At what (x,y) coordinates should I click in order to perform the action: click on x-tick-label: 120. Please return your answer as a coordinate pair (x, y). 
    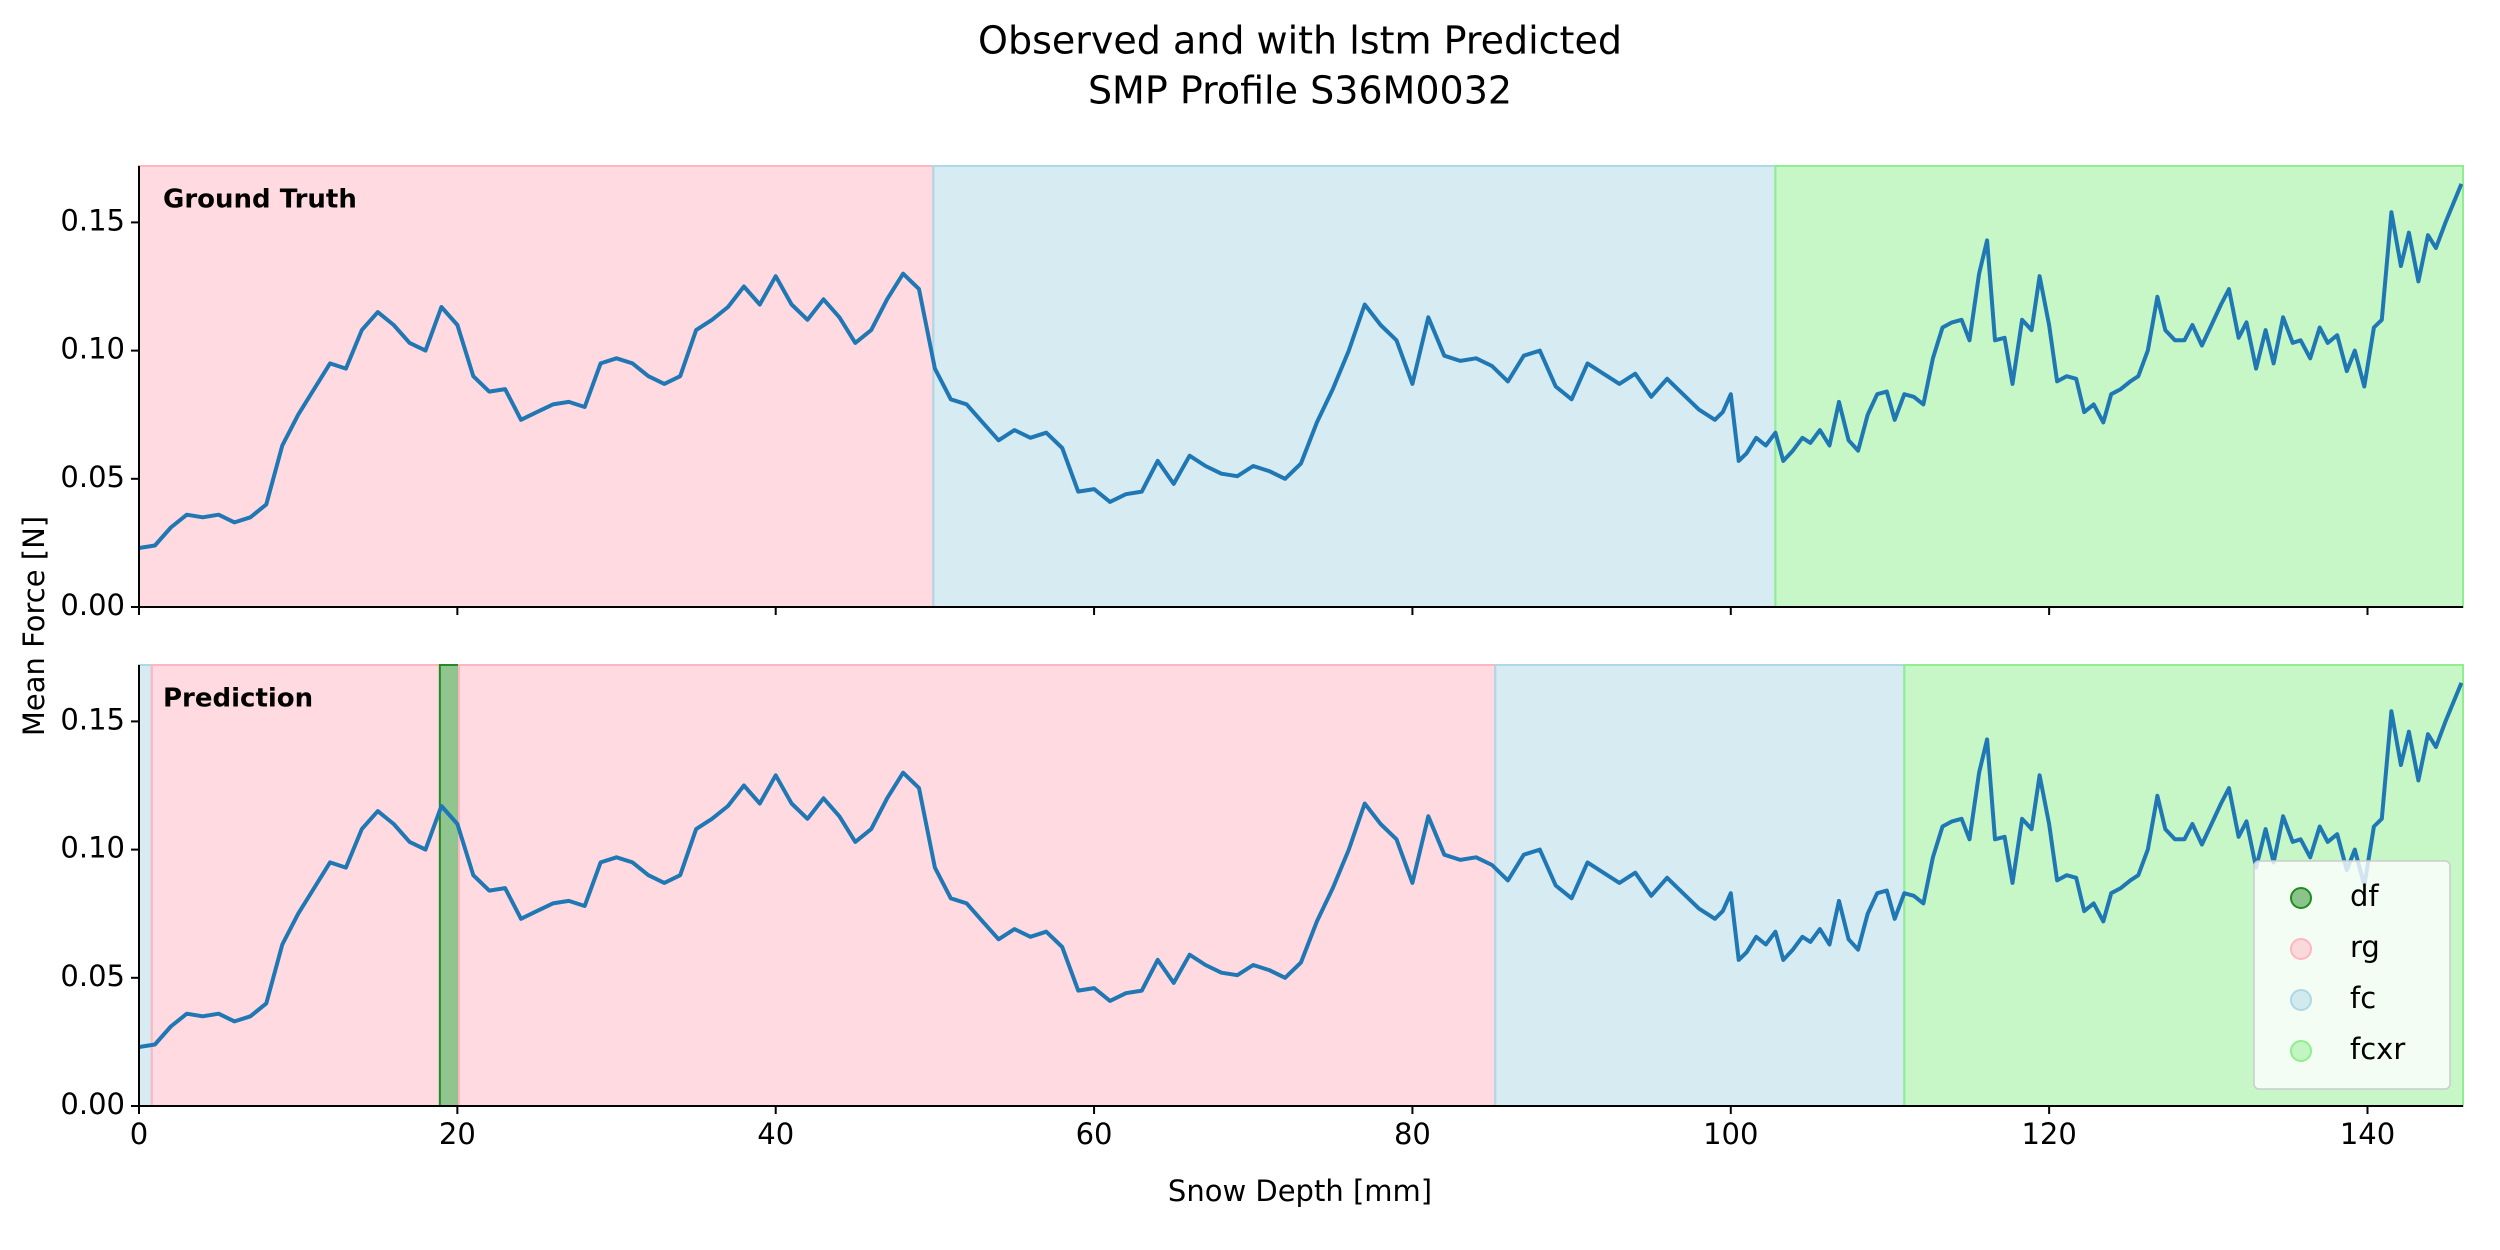
    Looking at the image, I should click on (2048, 1134).